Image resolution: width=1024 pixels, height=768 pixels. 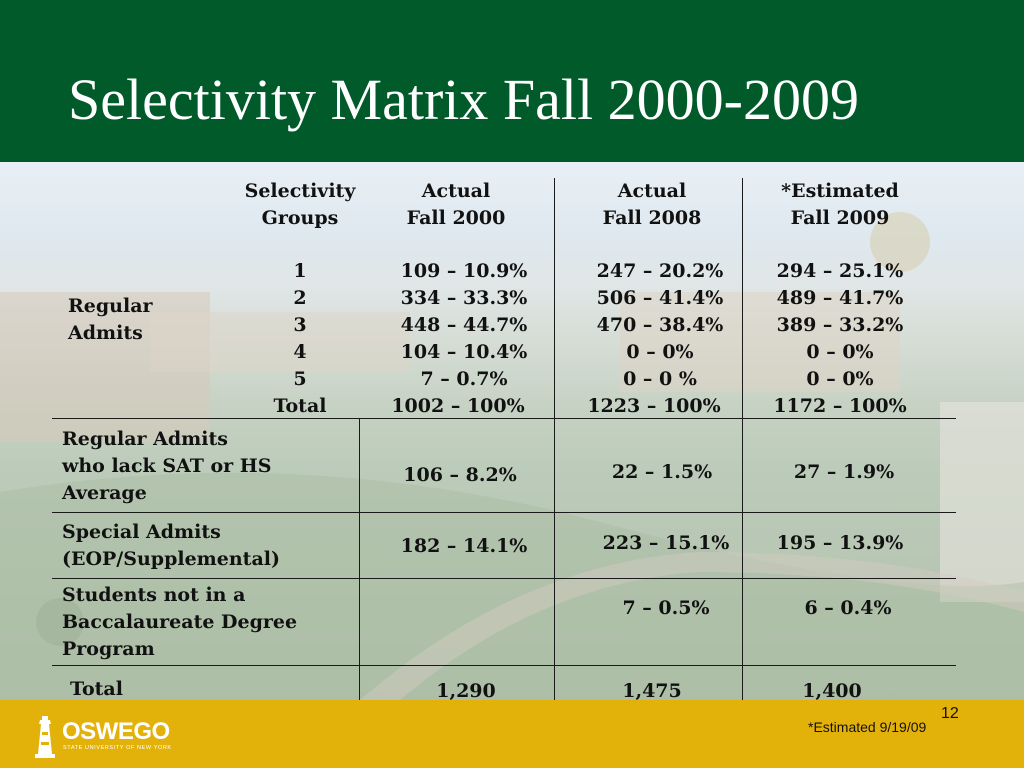 I want to click on lack-sat-label-line2: who lack SAT or HS, so click(x=167, y=466).